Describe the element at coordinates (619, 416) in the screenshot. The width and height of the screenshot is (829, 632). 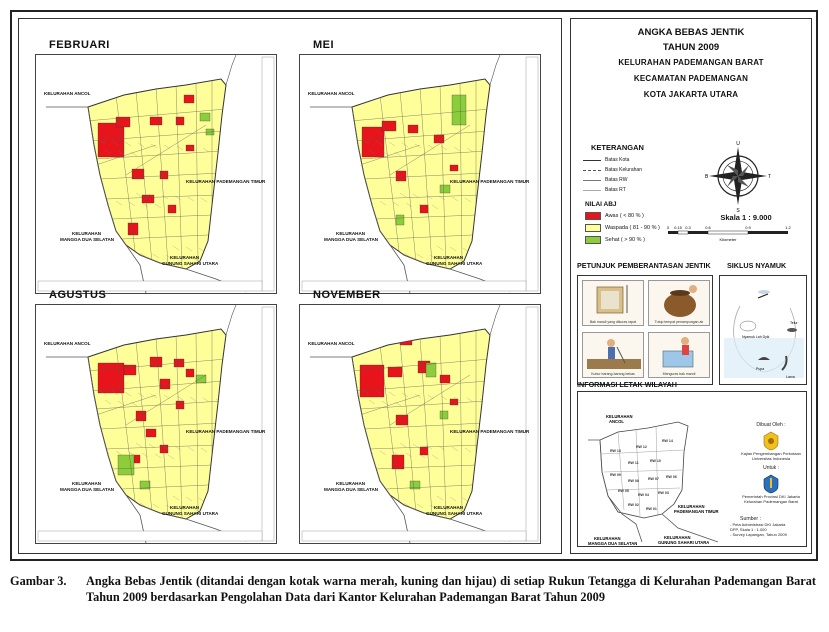
I see `info-label: KELURAHAN` at that location.